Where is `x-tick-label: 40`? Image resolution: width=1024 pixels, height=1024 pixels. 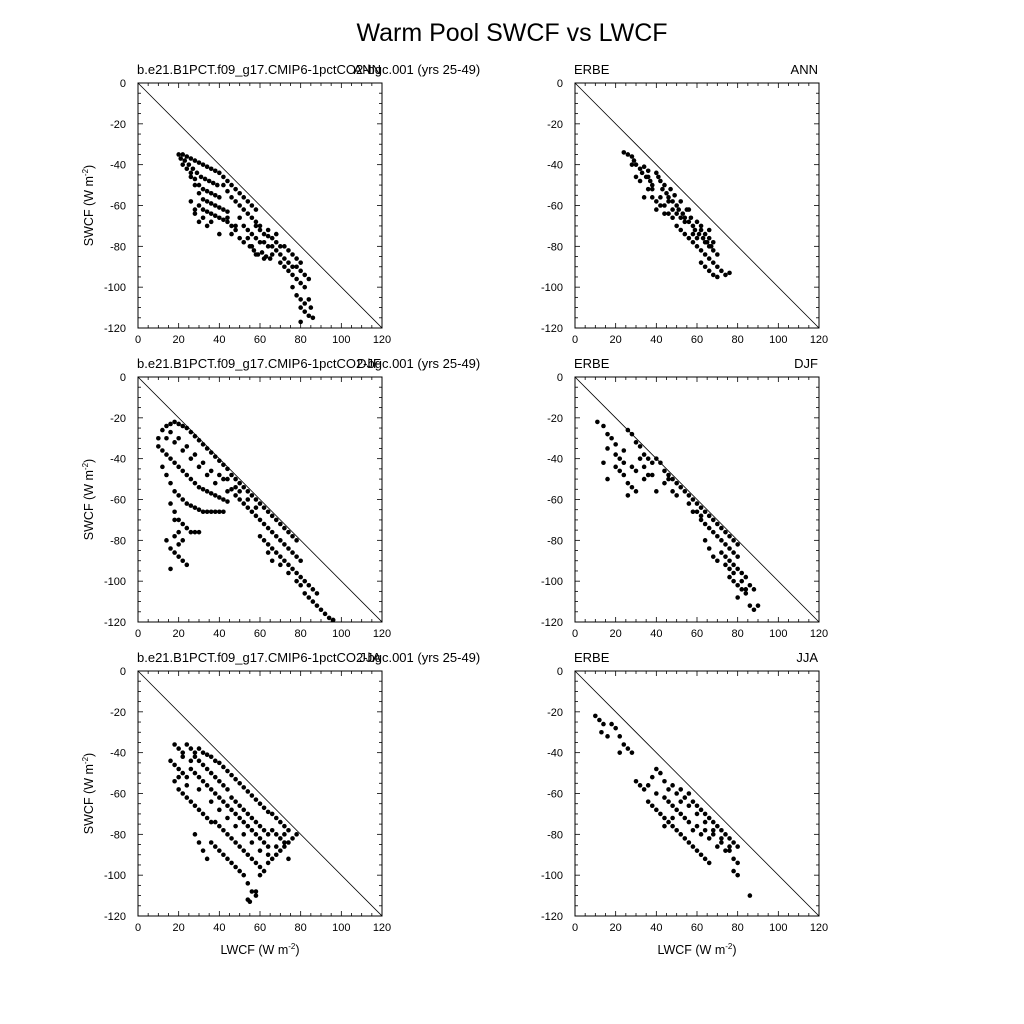 x-tick-label: 40 is located at coordinates (656, 634).